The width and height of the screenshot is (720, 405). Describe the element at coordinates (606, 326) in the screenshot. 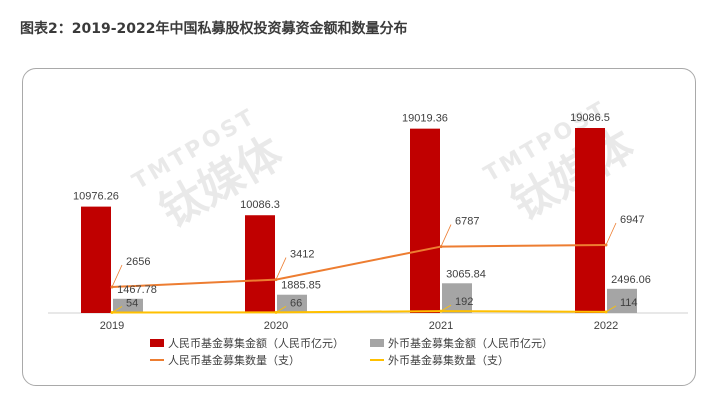

I see `x-tick-label: 2022` at that location.